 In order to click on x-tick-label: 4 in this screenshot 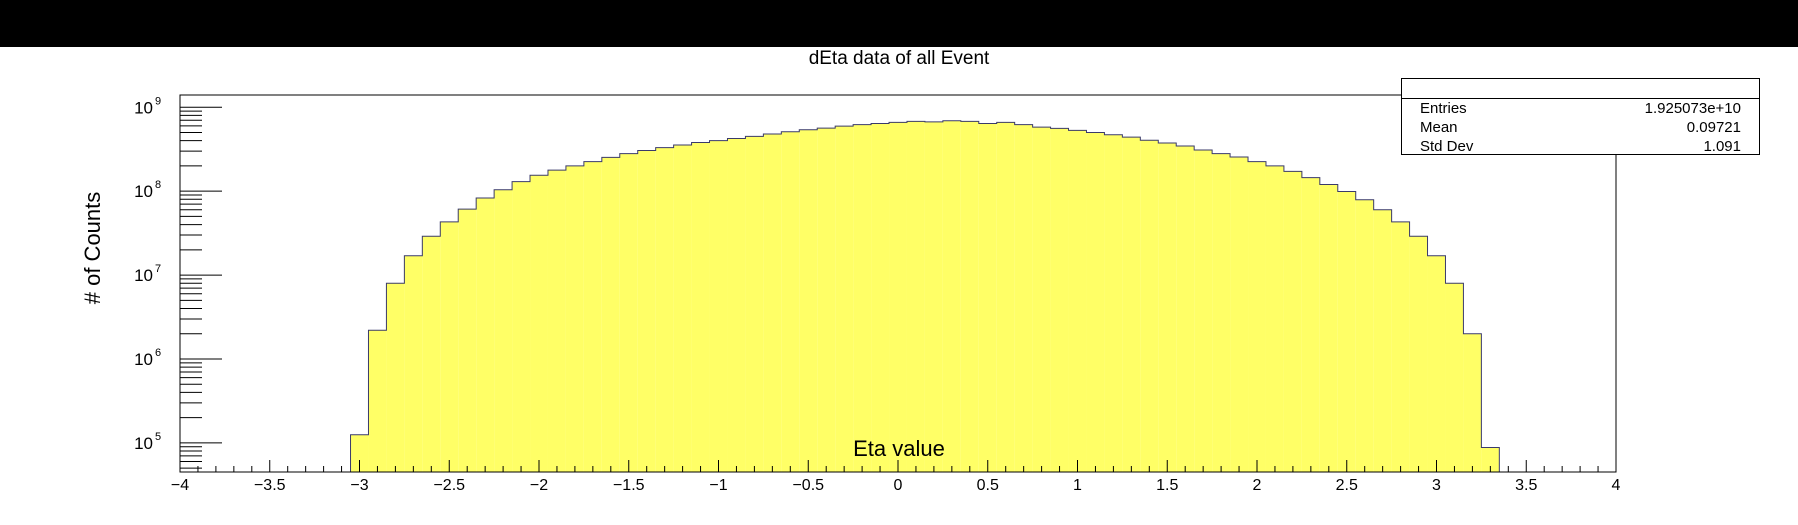, I will do `click(1616, 485)`.